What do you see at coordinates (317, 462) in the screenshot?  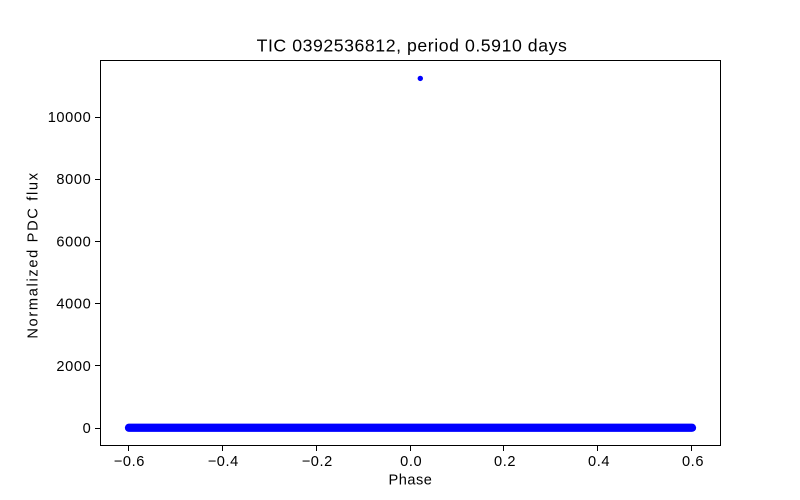 I see `svg-text: −0.2` at bounding box center [317, 462].